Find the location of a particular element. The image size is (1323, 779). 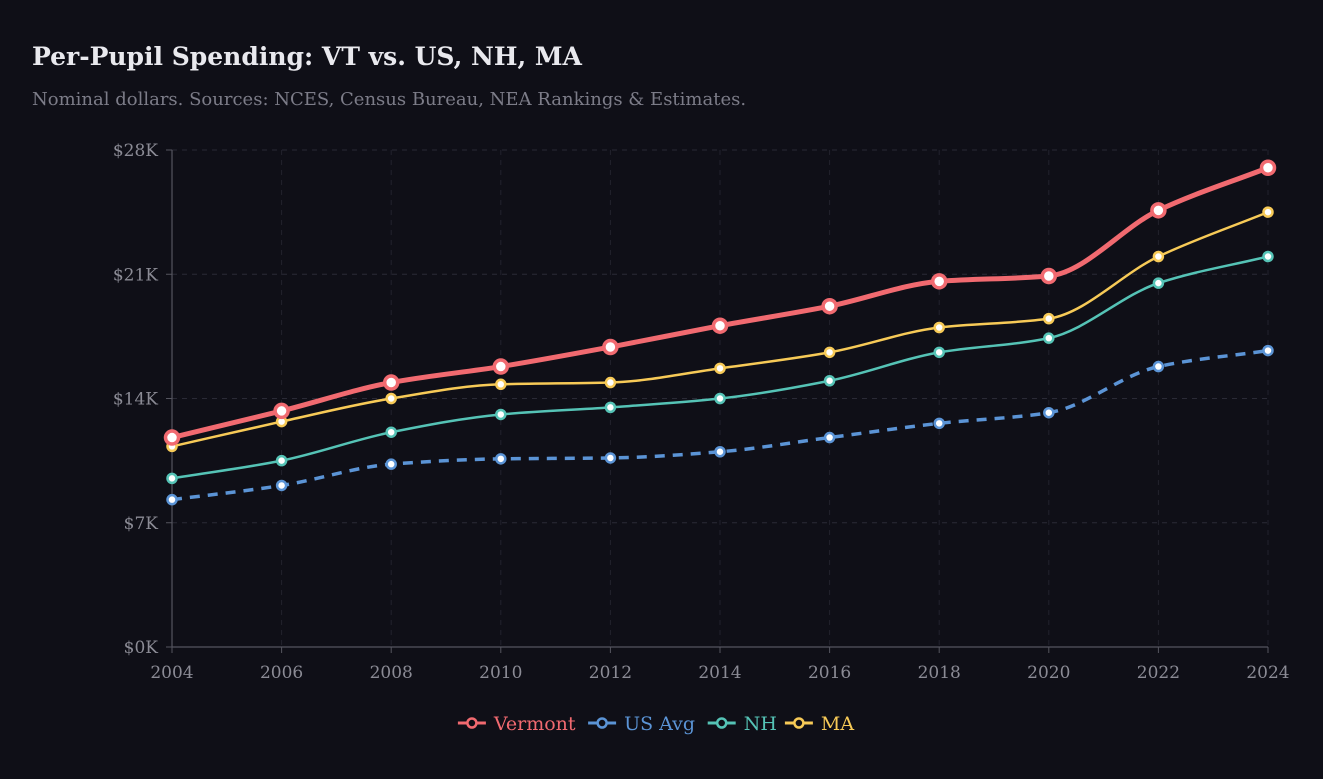

y-tick-label: $28K is located at coordinates (135, 151).